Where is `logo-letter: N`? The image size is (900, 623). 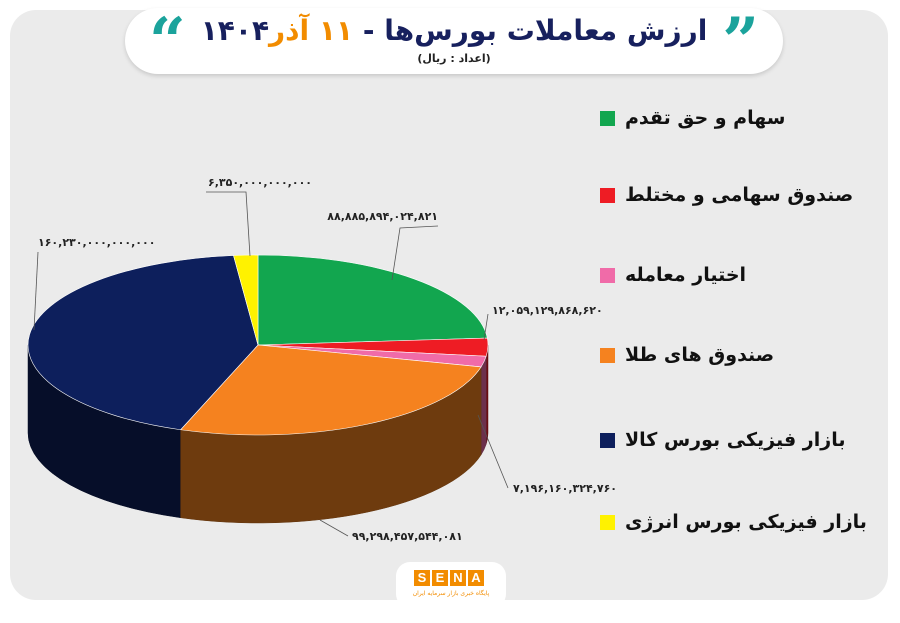 logo-letter: N is located at coordinates (458, 578).